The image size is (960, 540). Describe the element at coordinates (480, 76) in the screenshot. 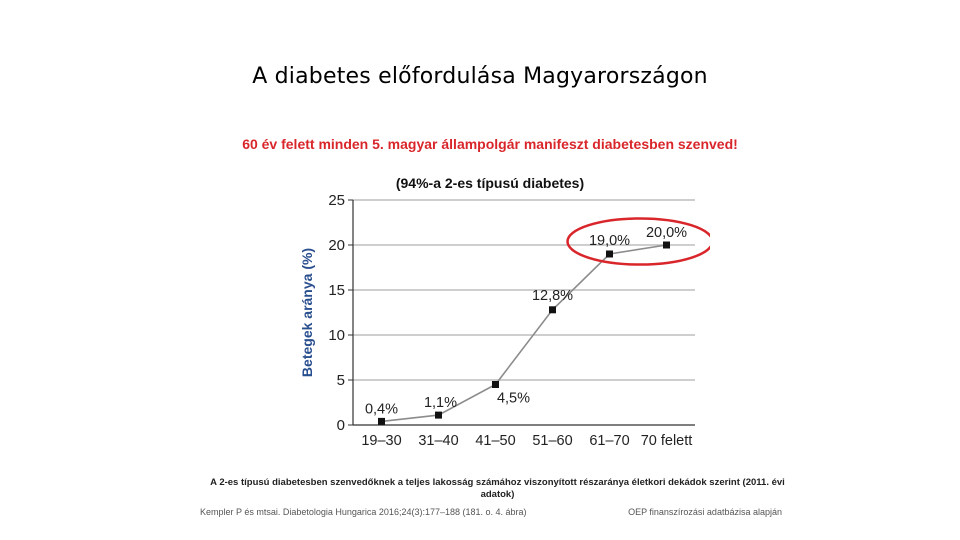

I see `slide-title: A diabetes előfordulása Magyarországon` at that location.